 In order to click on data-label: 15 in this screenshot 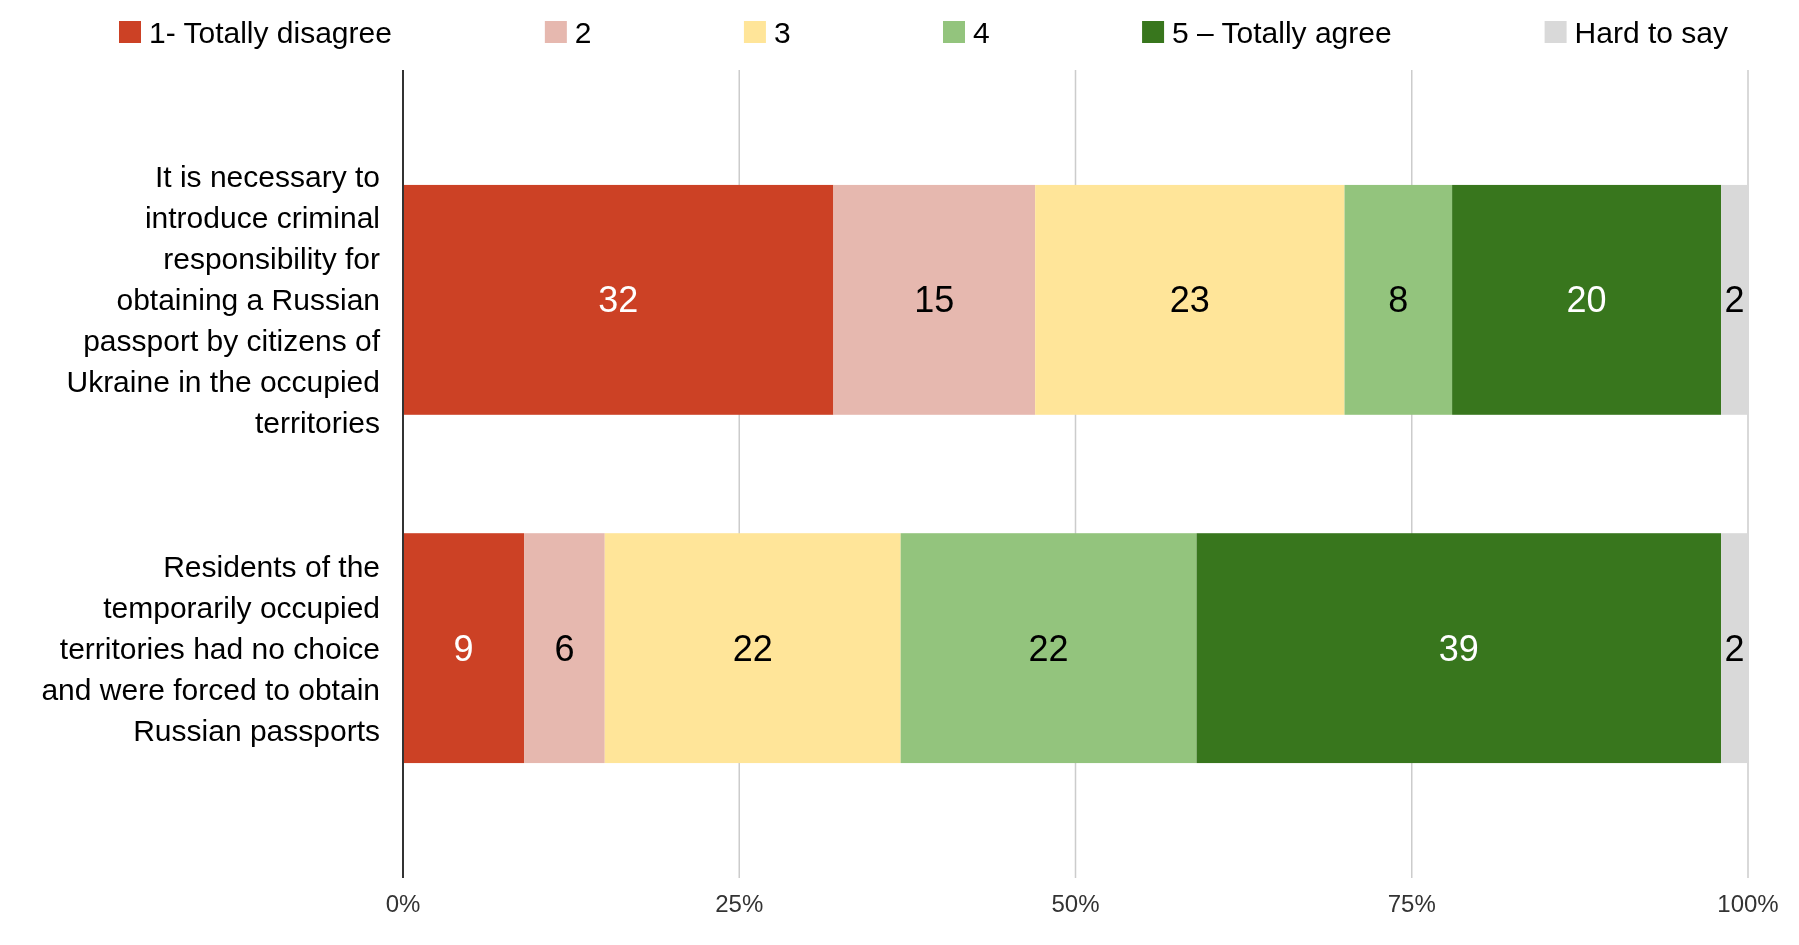, I will do `click(934, 300)`.